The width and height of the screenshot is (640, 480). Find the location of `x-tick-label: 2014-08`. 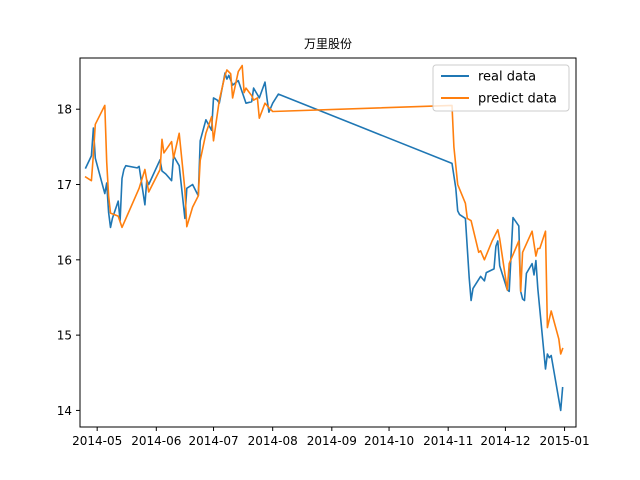

x-tick-label: 2014-08 is located at coordinates (273, 441).